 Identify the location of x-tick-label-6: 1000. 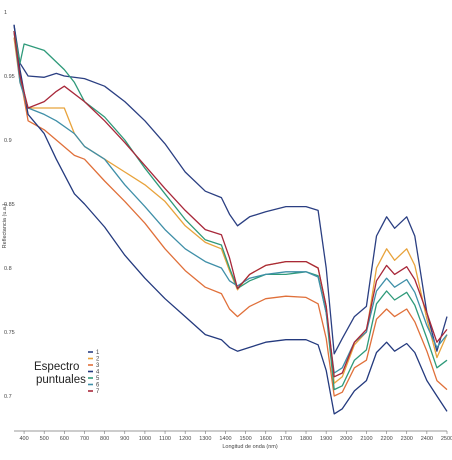
(145, 439).